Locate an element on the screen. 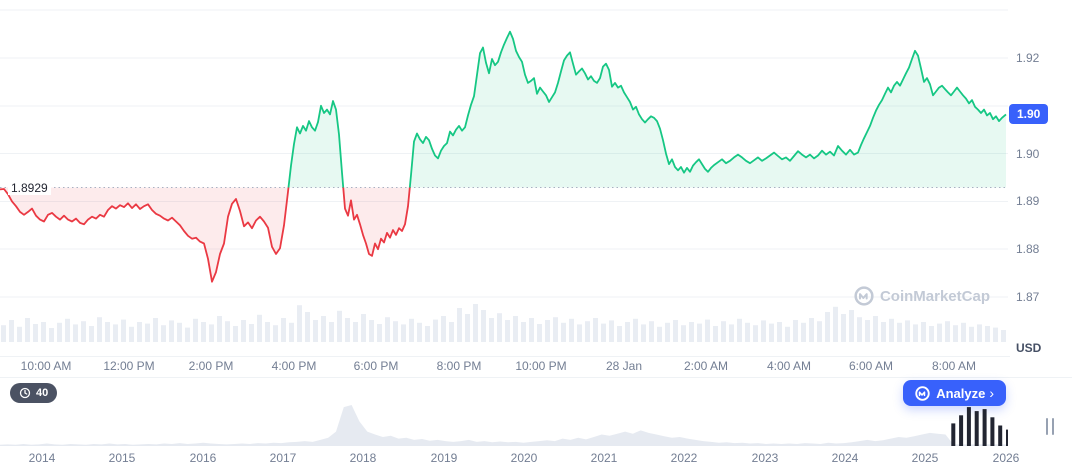 The width and height of the screenshot is (1072, 470). y-axis-label: 1.89 is located at coordinates (1028, 201).